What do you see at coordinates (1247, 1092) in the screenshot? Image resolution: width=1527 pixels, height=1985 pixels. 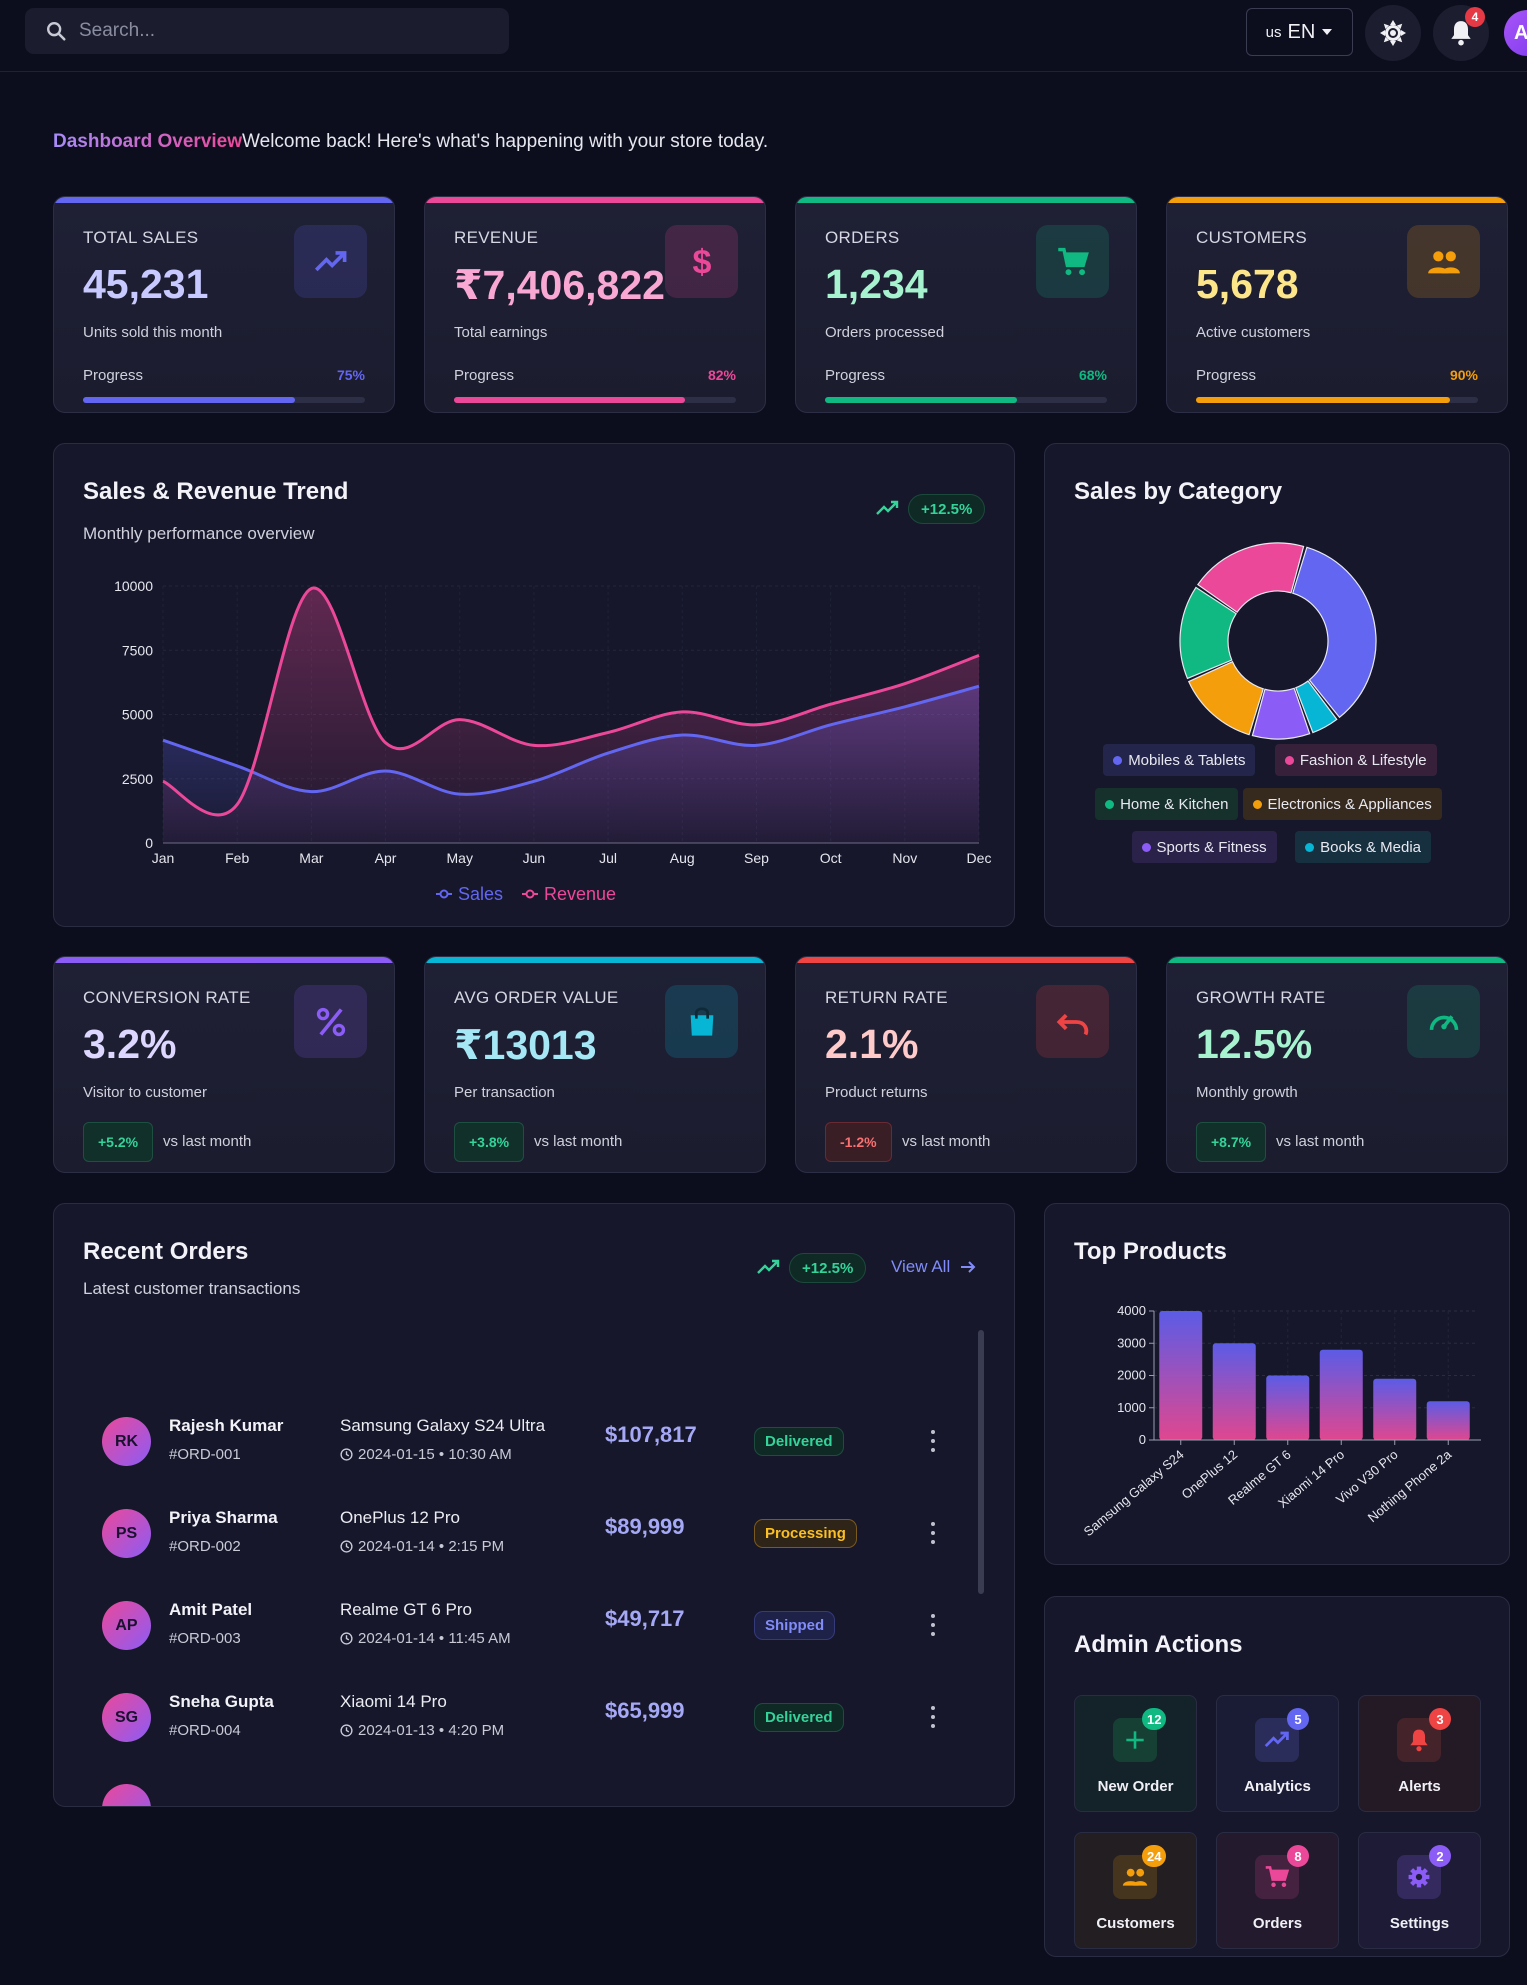 I see `kpi-description: Monthly growth` at bounding box center [1247, 1092].